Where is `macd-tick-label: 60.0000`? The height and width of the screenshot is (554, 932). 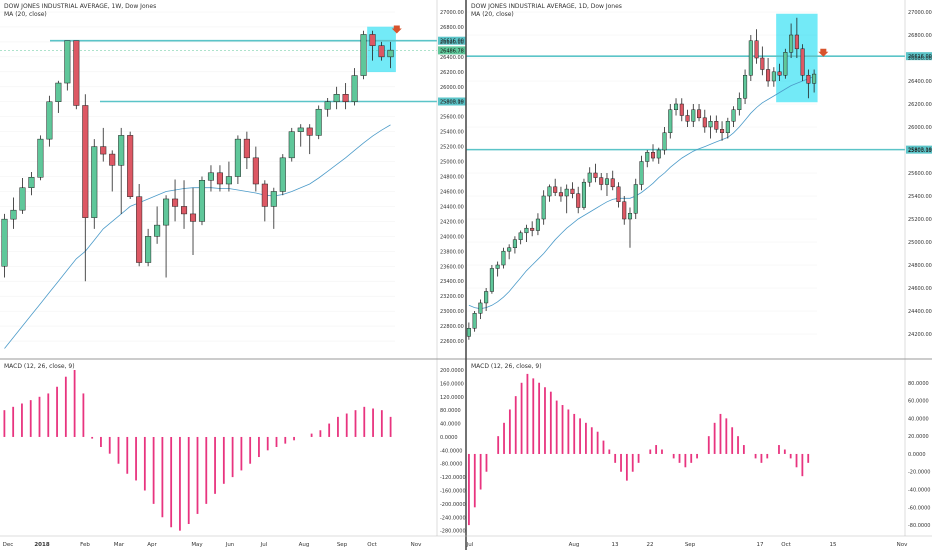 macd-tick-label: 60.0000 is located at coordinates (918, 402).